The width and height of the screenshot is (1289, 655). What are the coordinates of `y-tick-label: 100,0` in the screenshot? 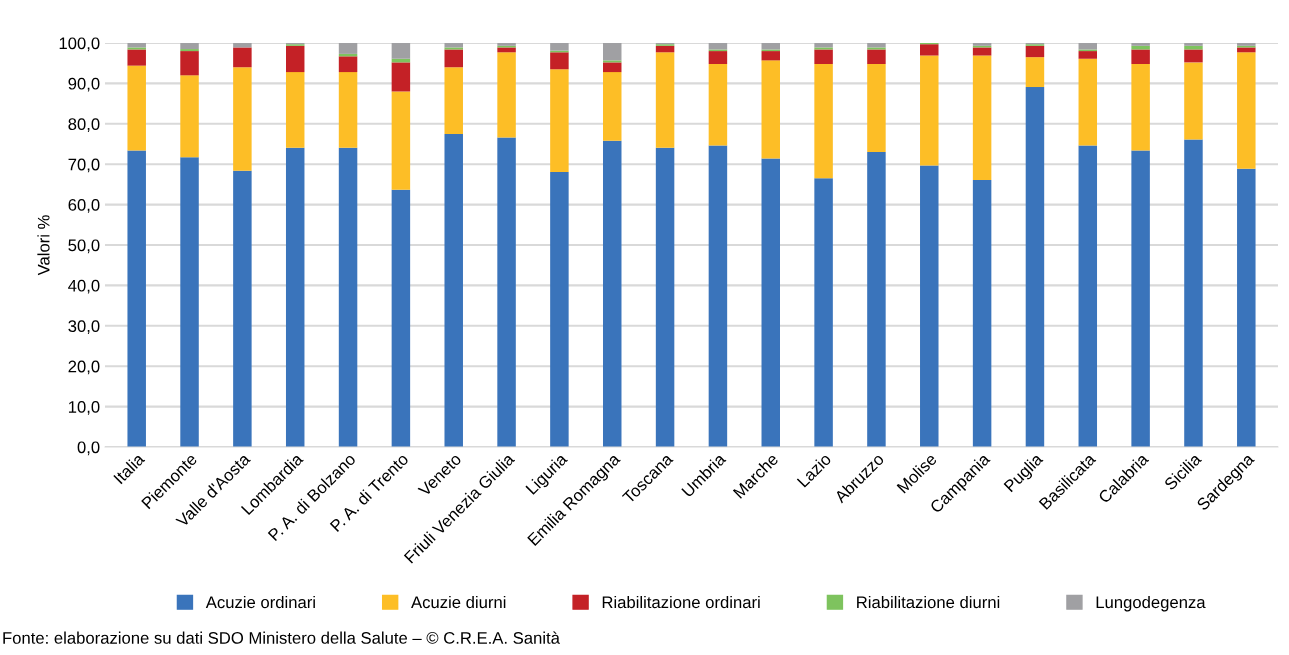 It's located at (79, 44).